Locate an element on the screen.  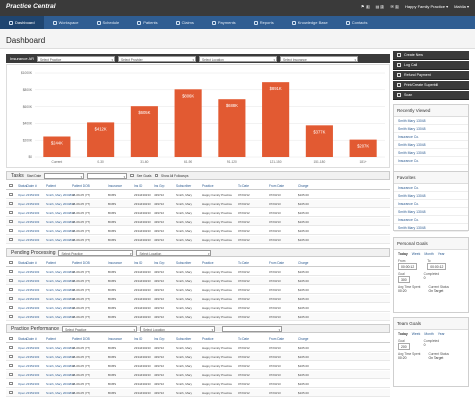
bar-current is located at coordinates (57, 146).